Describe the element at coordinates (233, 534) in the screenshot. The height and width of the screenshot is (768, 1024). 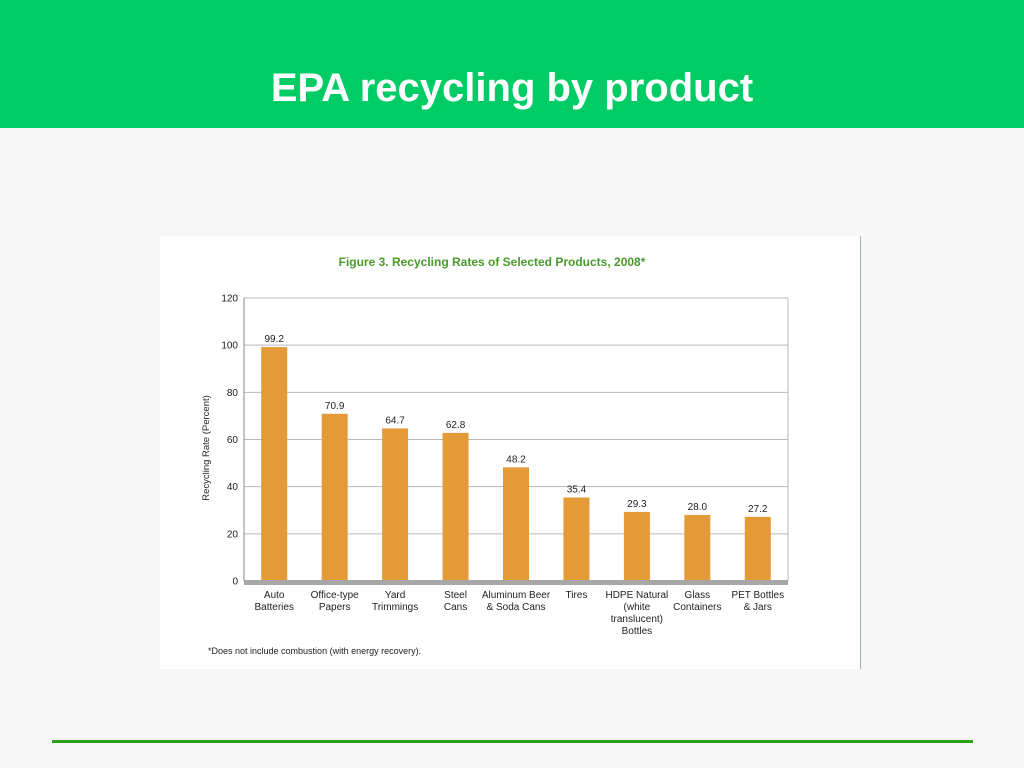
I see `y-tick-label: 20` at that location.